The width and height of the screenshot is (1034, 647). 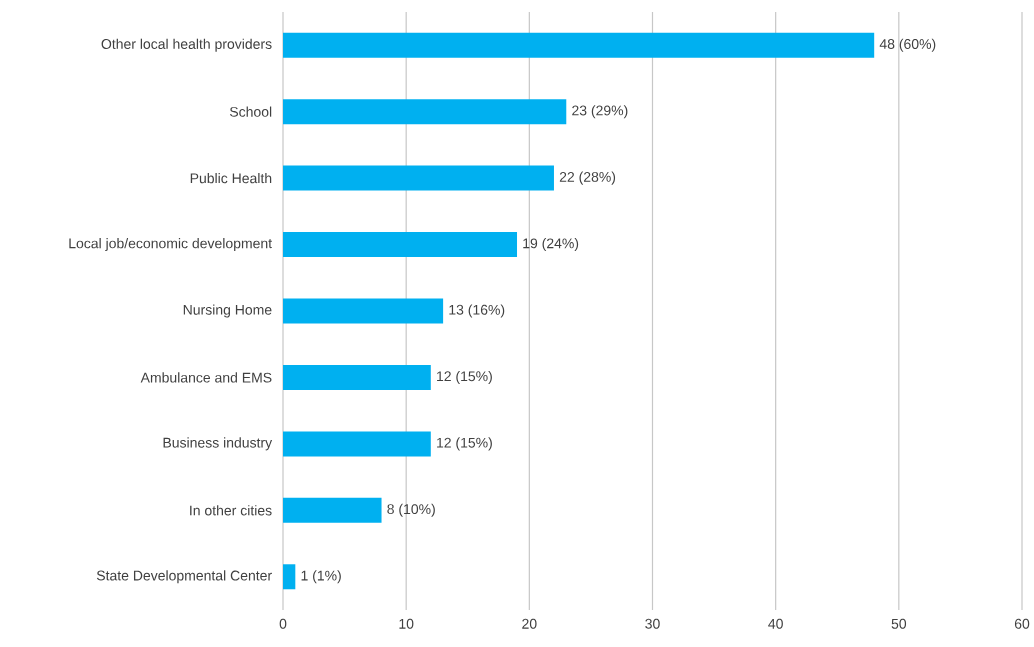 What do you see at coordinates (587, 178) in the screenshot?
I see `data-label: 22 (28%)` at bounding box center [587, 178].